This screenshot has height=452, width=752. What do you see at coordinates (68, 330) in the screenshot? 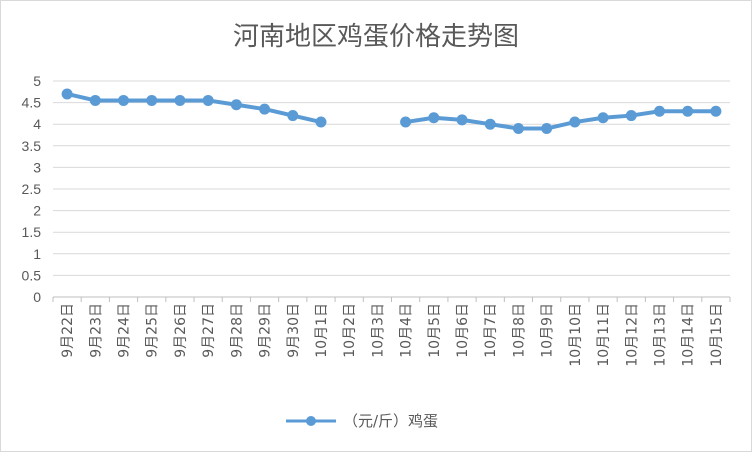
I see `x-tick-label: 9月22日` at bounding box center [68, 330].